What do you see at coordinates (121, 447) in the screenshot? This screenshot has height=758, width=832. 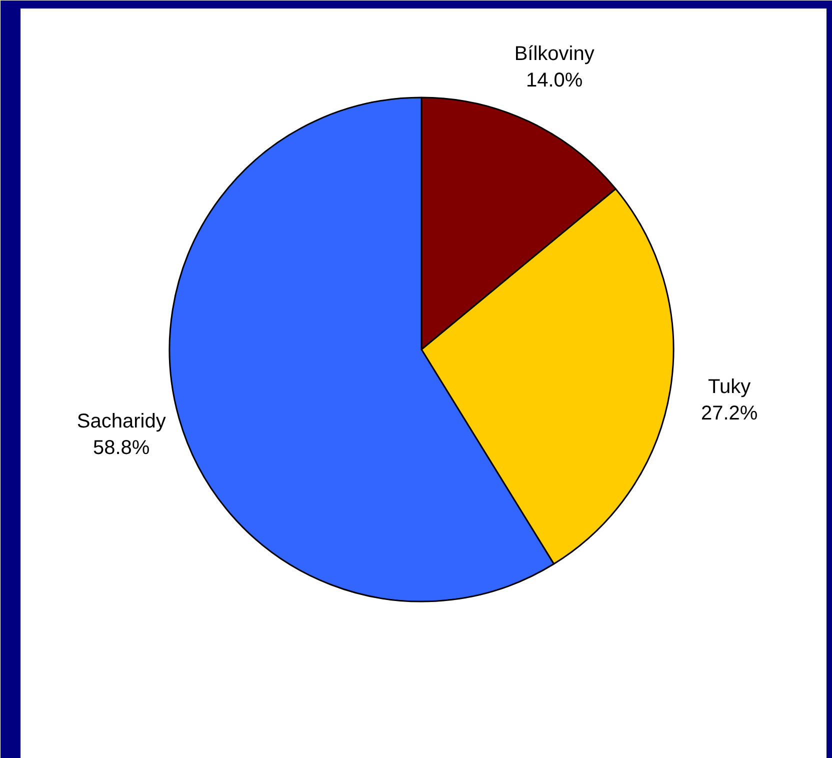 I see `data-label: 58.8%` at bounding box center [121, 447].